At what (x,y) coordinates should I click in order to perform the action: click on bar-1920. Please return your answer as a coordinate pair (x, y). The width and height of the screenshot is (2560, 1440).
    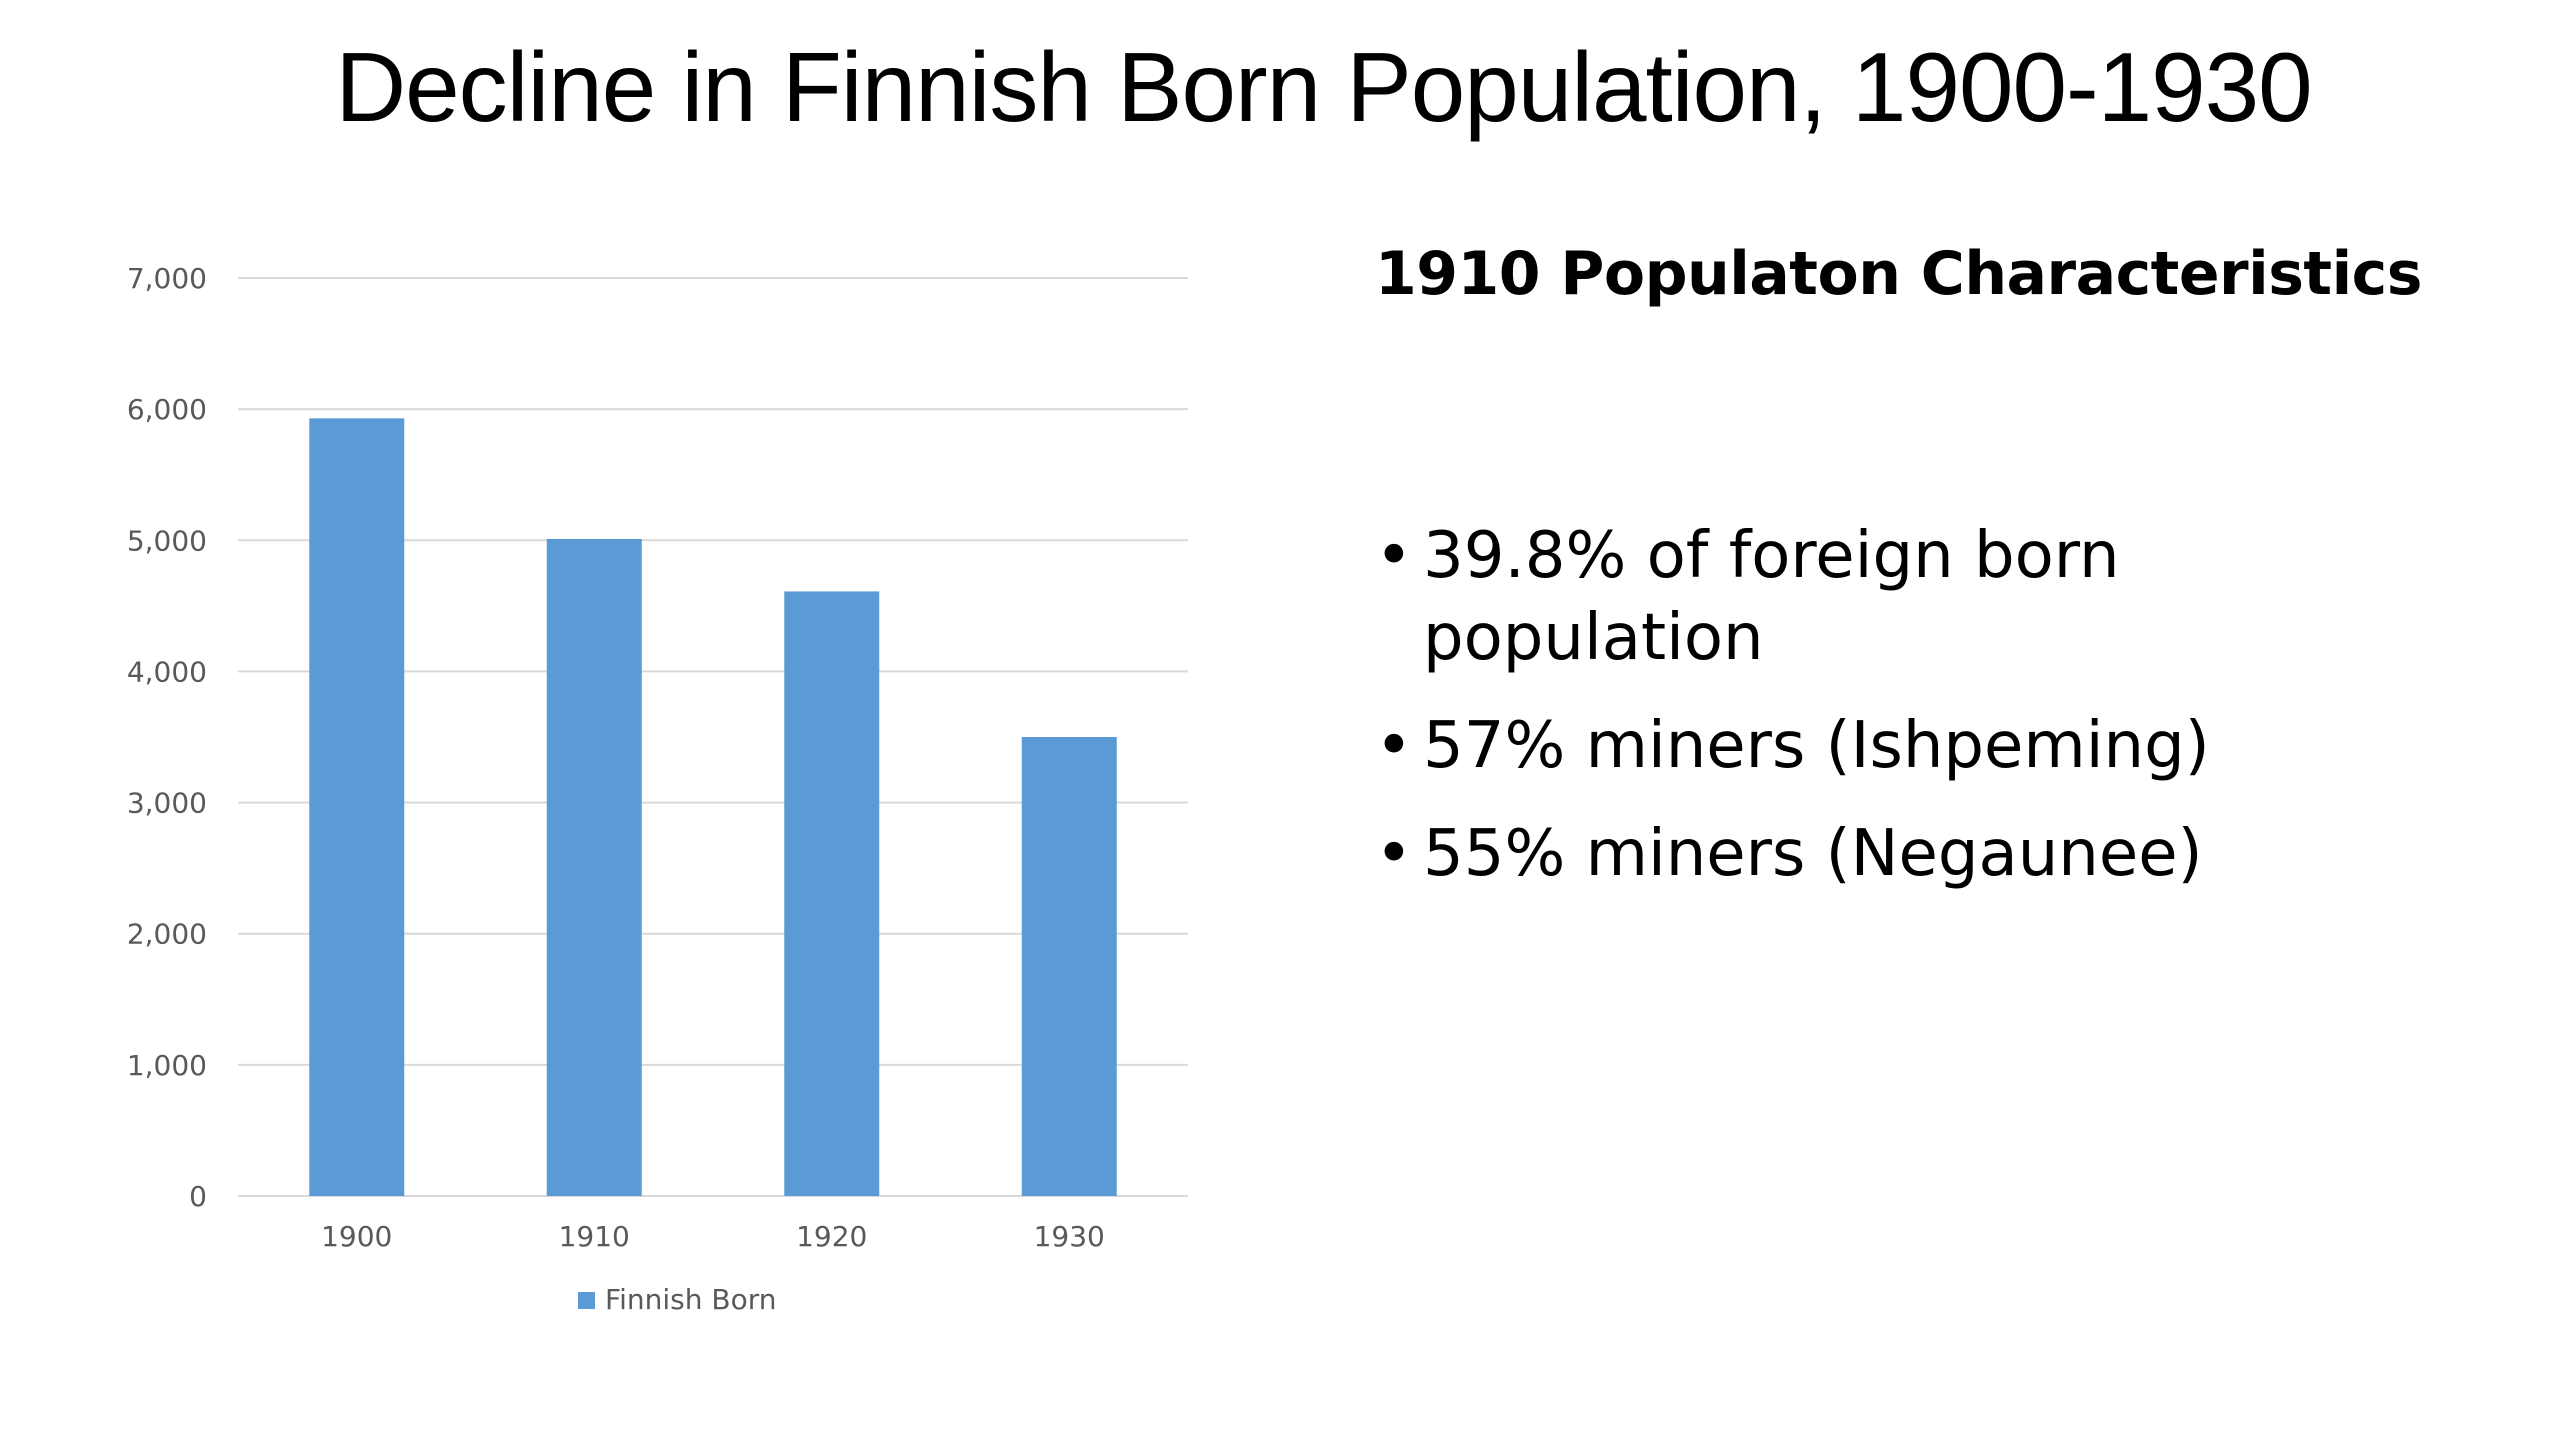
    Looking at the image, I should click on (832, 893).